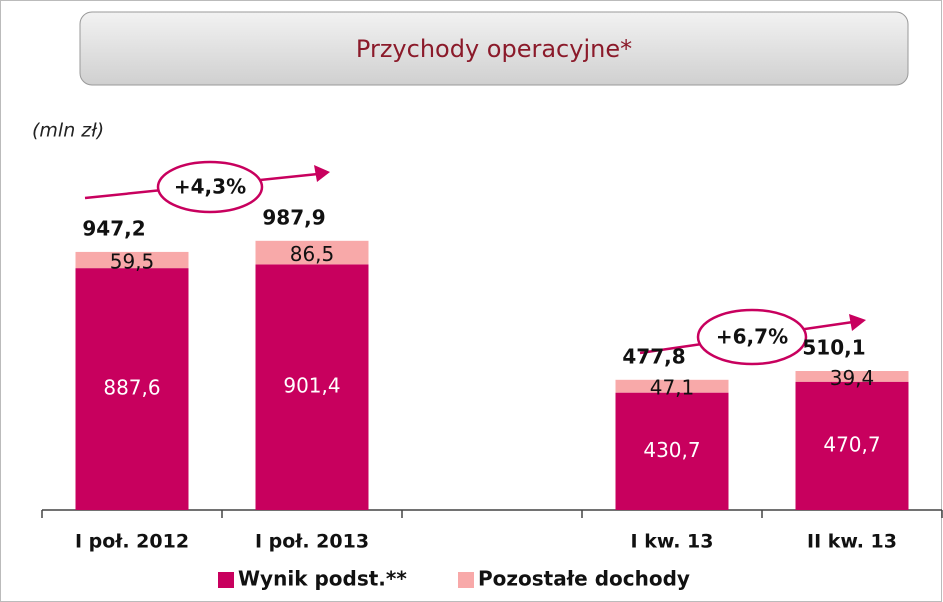  I want to click on legend-label: Wynik podst.**, so click(322, 579).